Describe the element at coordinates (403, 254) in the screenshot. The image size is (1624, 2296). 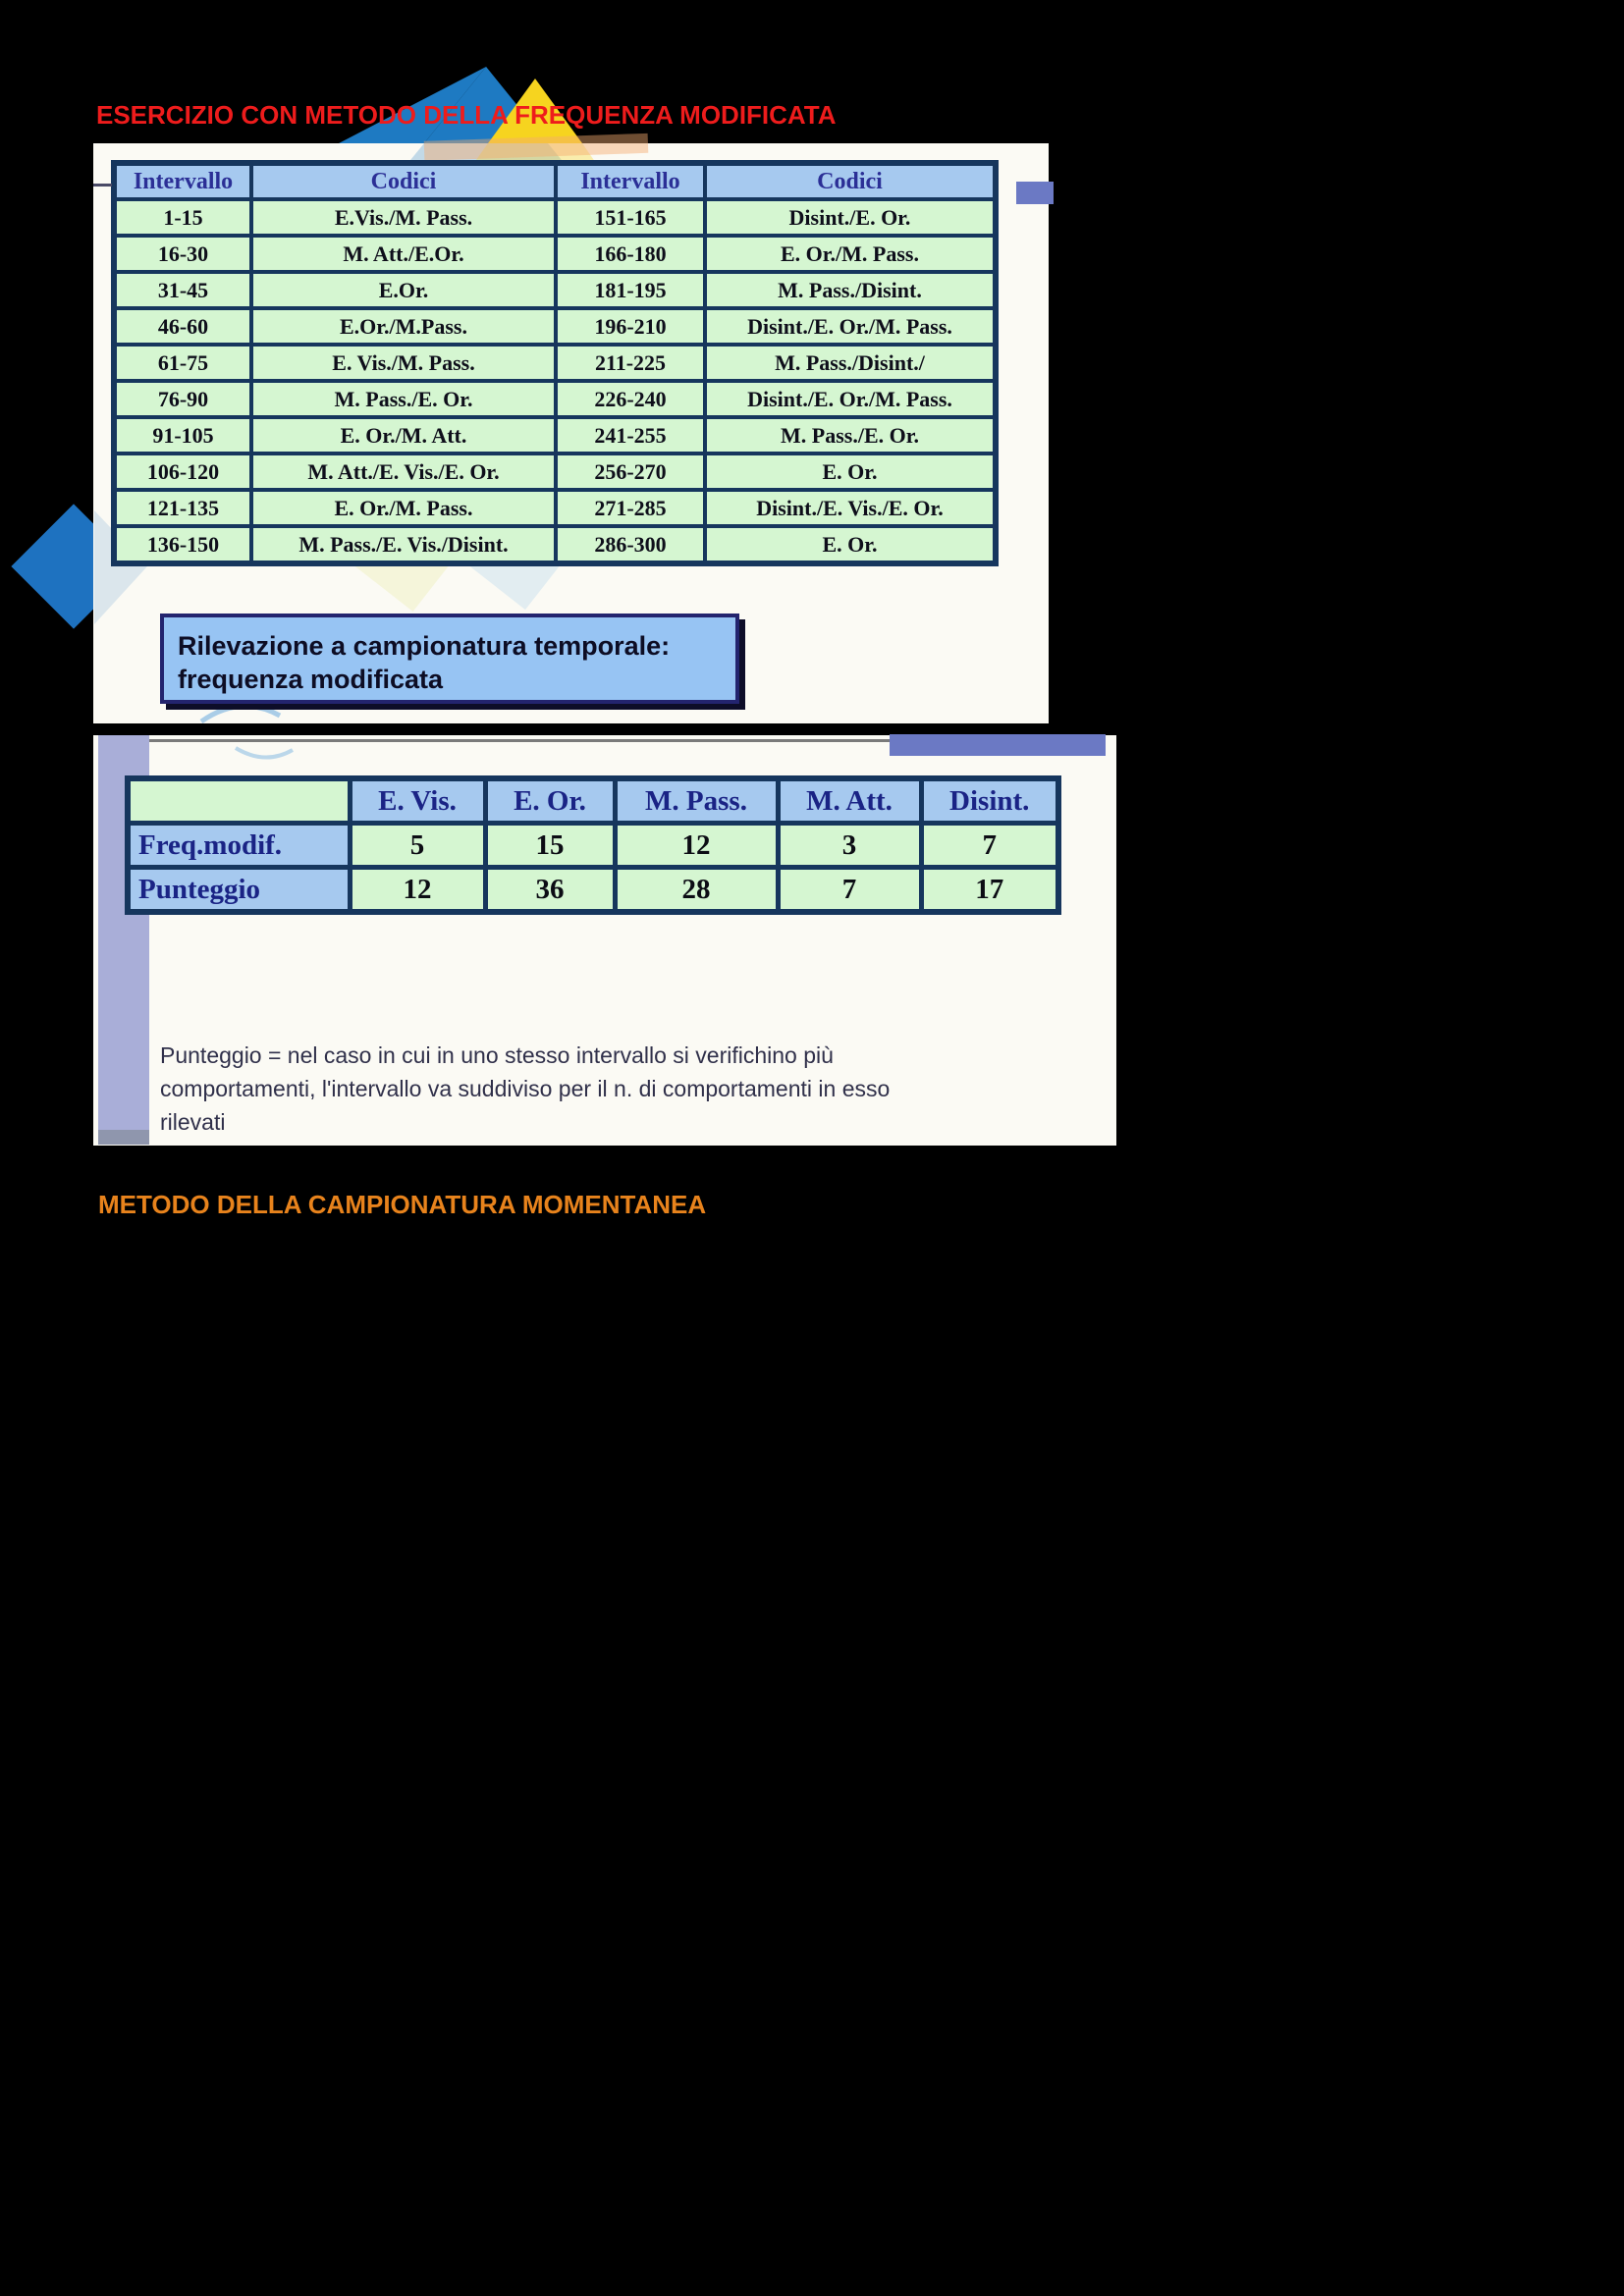
I see `codici-cell: M. Att./E.Or.` at that location.